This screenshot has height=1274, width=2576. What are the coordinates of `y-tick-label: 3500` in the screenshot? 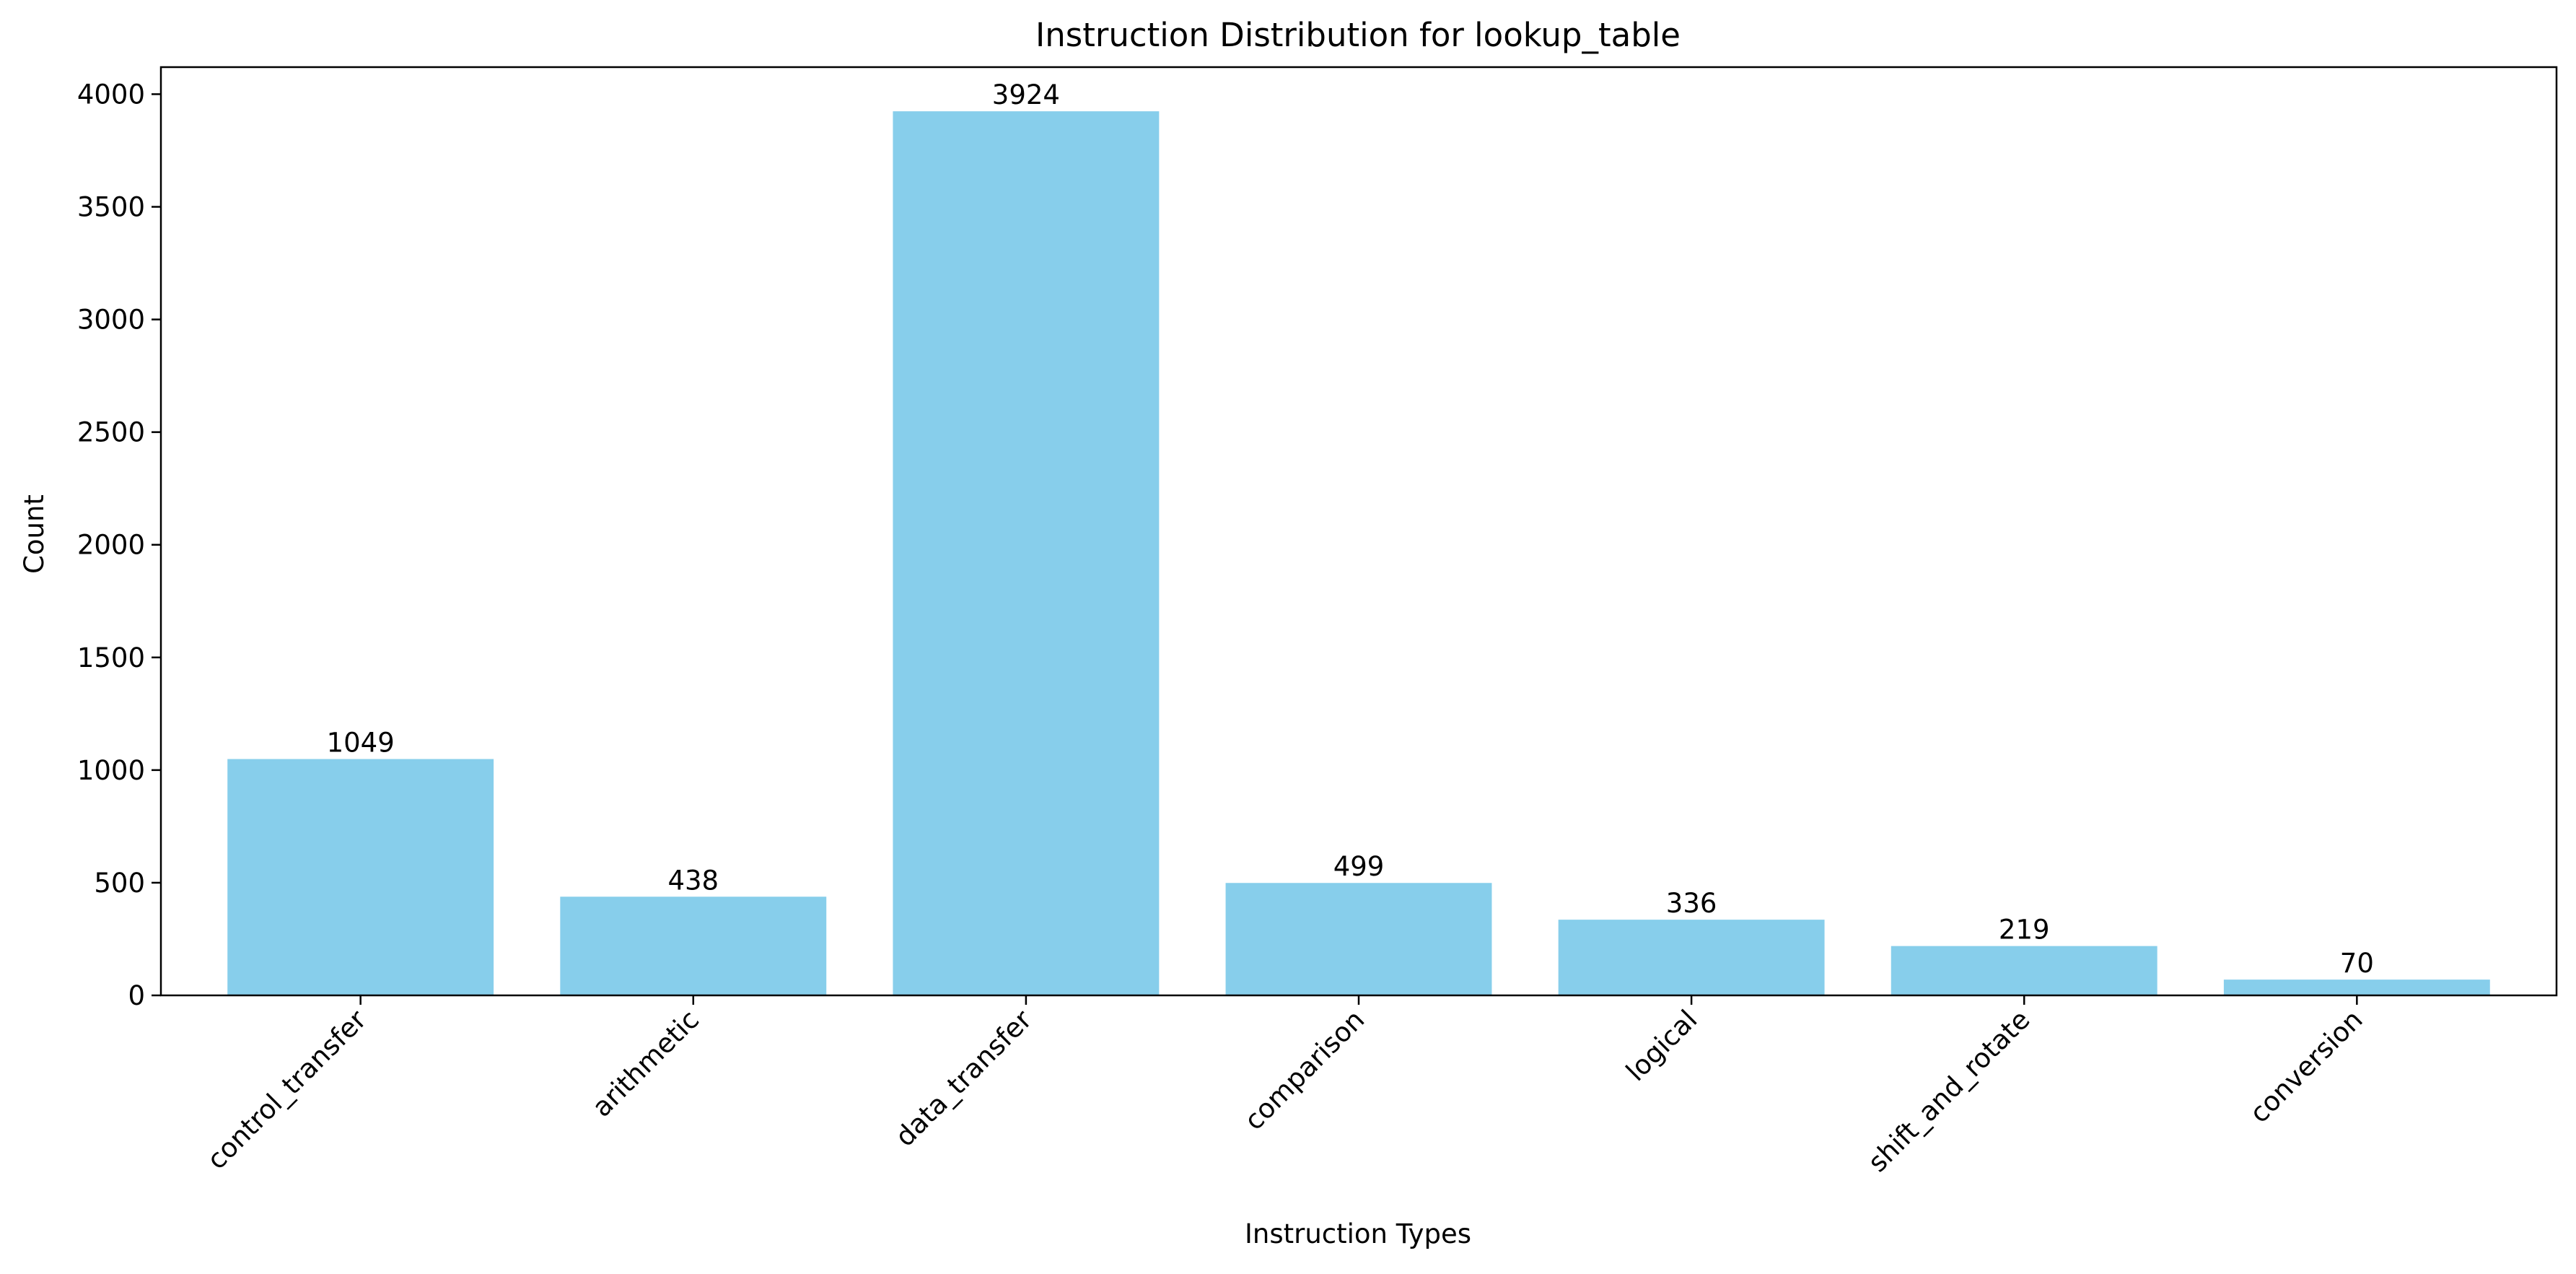 It's located at (111, 207).